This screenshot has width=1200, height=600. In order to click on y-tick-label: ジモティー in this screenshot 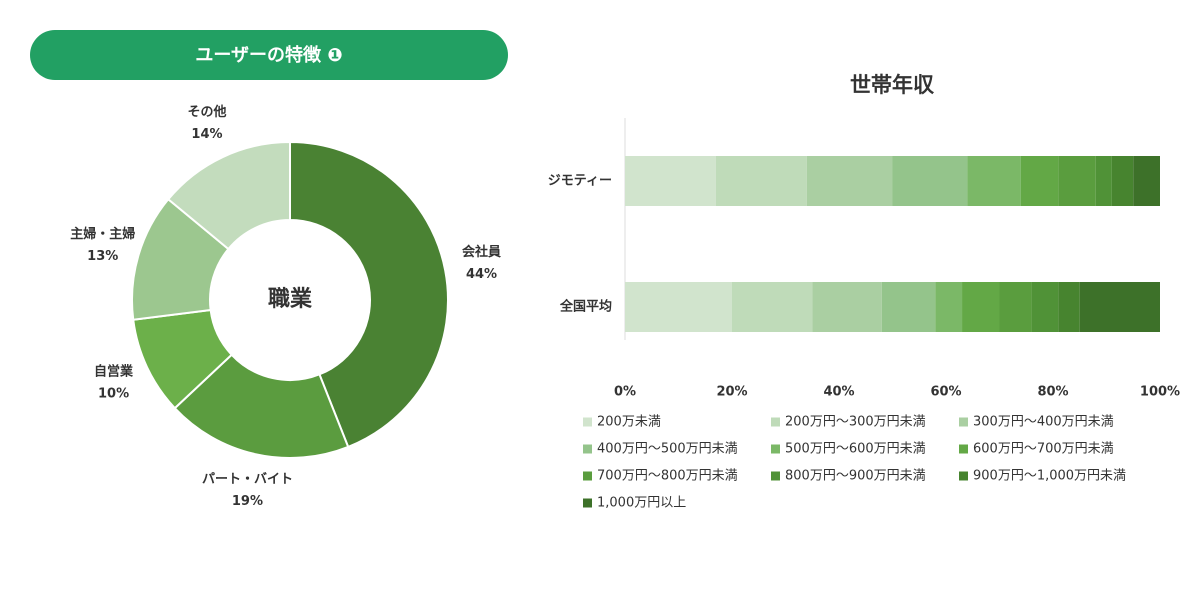, I will do `click(580, 181)`.